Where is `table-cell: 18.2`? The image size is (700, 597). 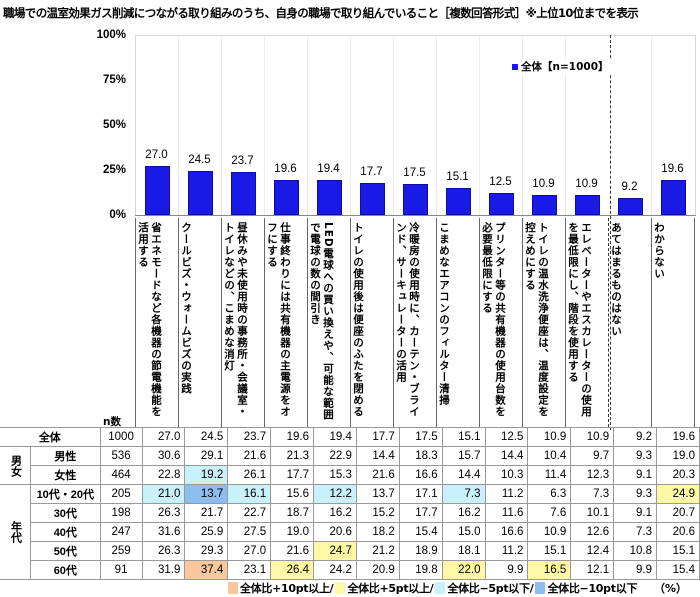 table-cell: 18.2 is located at coordinates (377, 532).